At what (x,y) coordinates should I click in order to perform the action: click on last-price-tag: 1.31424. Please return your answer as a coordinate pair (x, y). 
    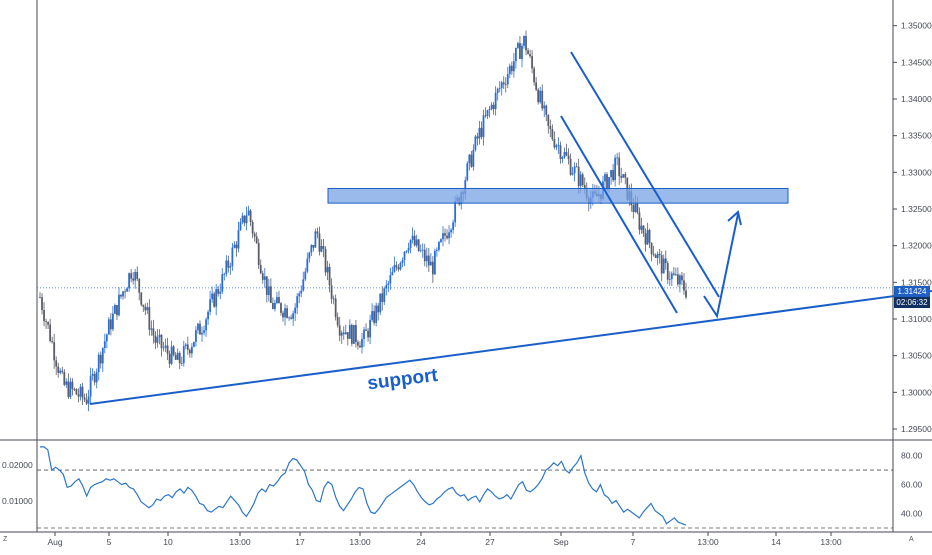
    Looking at the image, I should click on (912, 291).